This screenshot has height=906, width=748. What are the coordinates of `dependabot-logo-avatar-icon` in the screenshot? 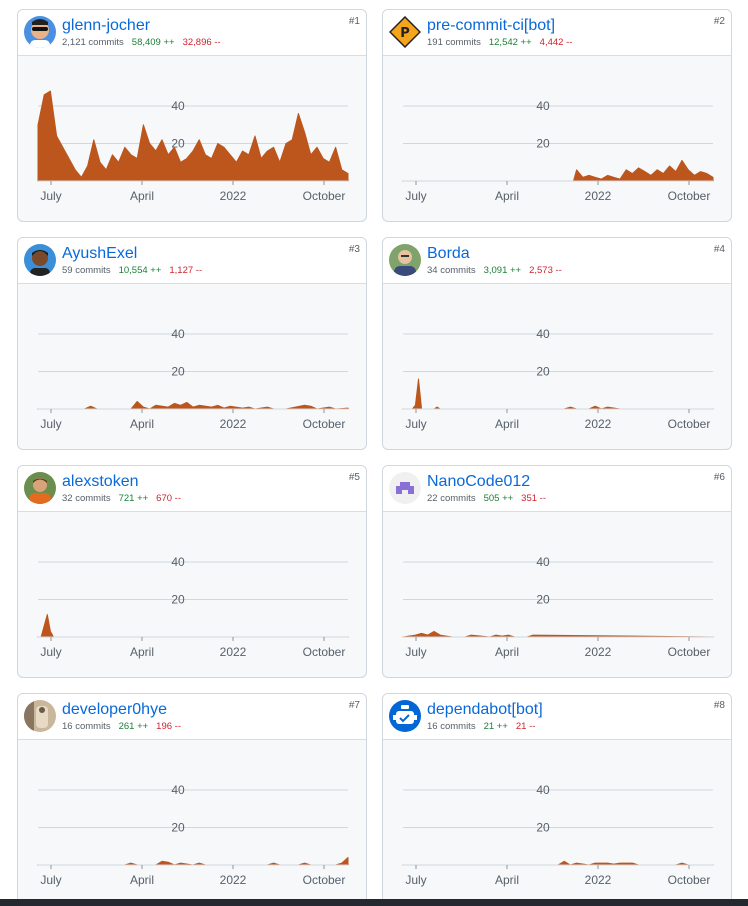 It's located at (405, 716).